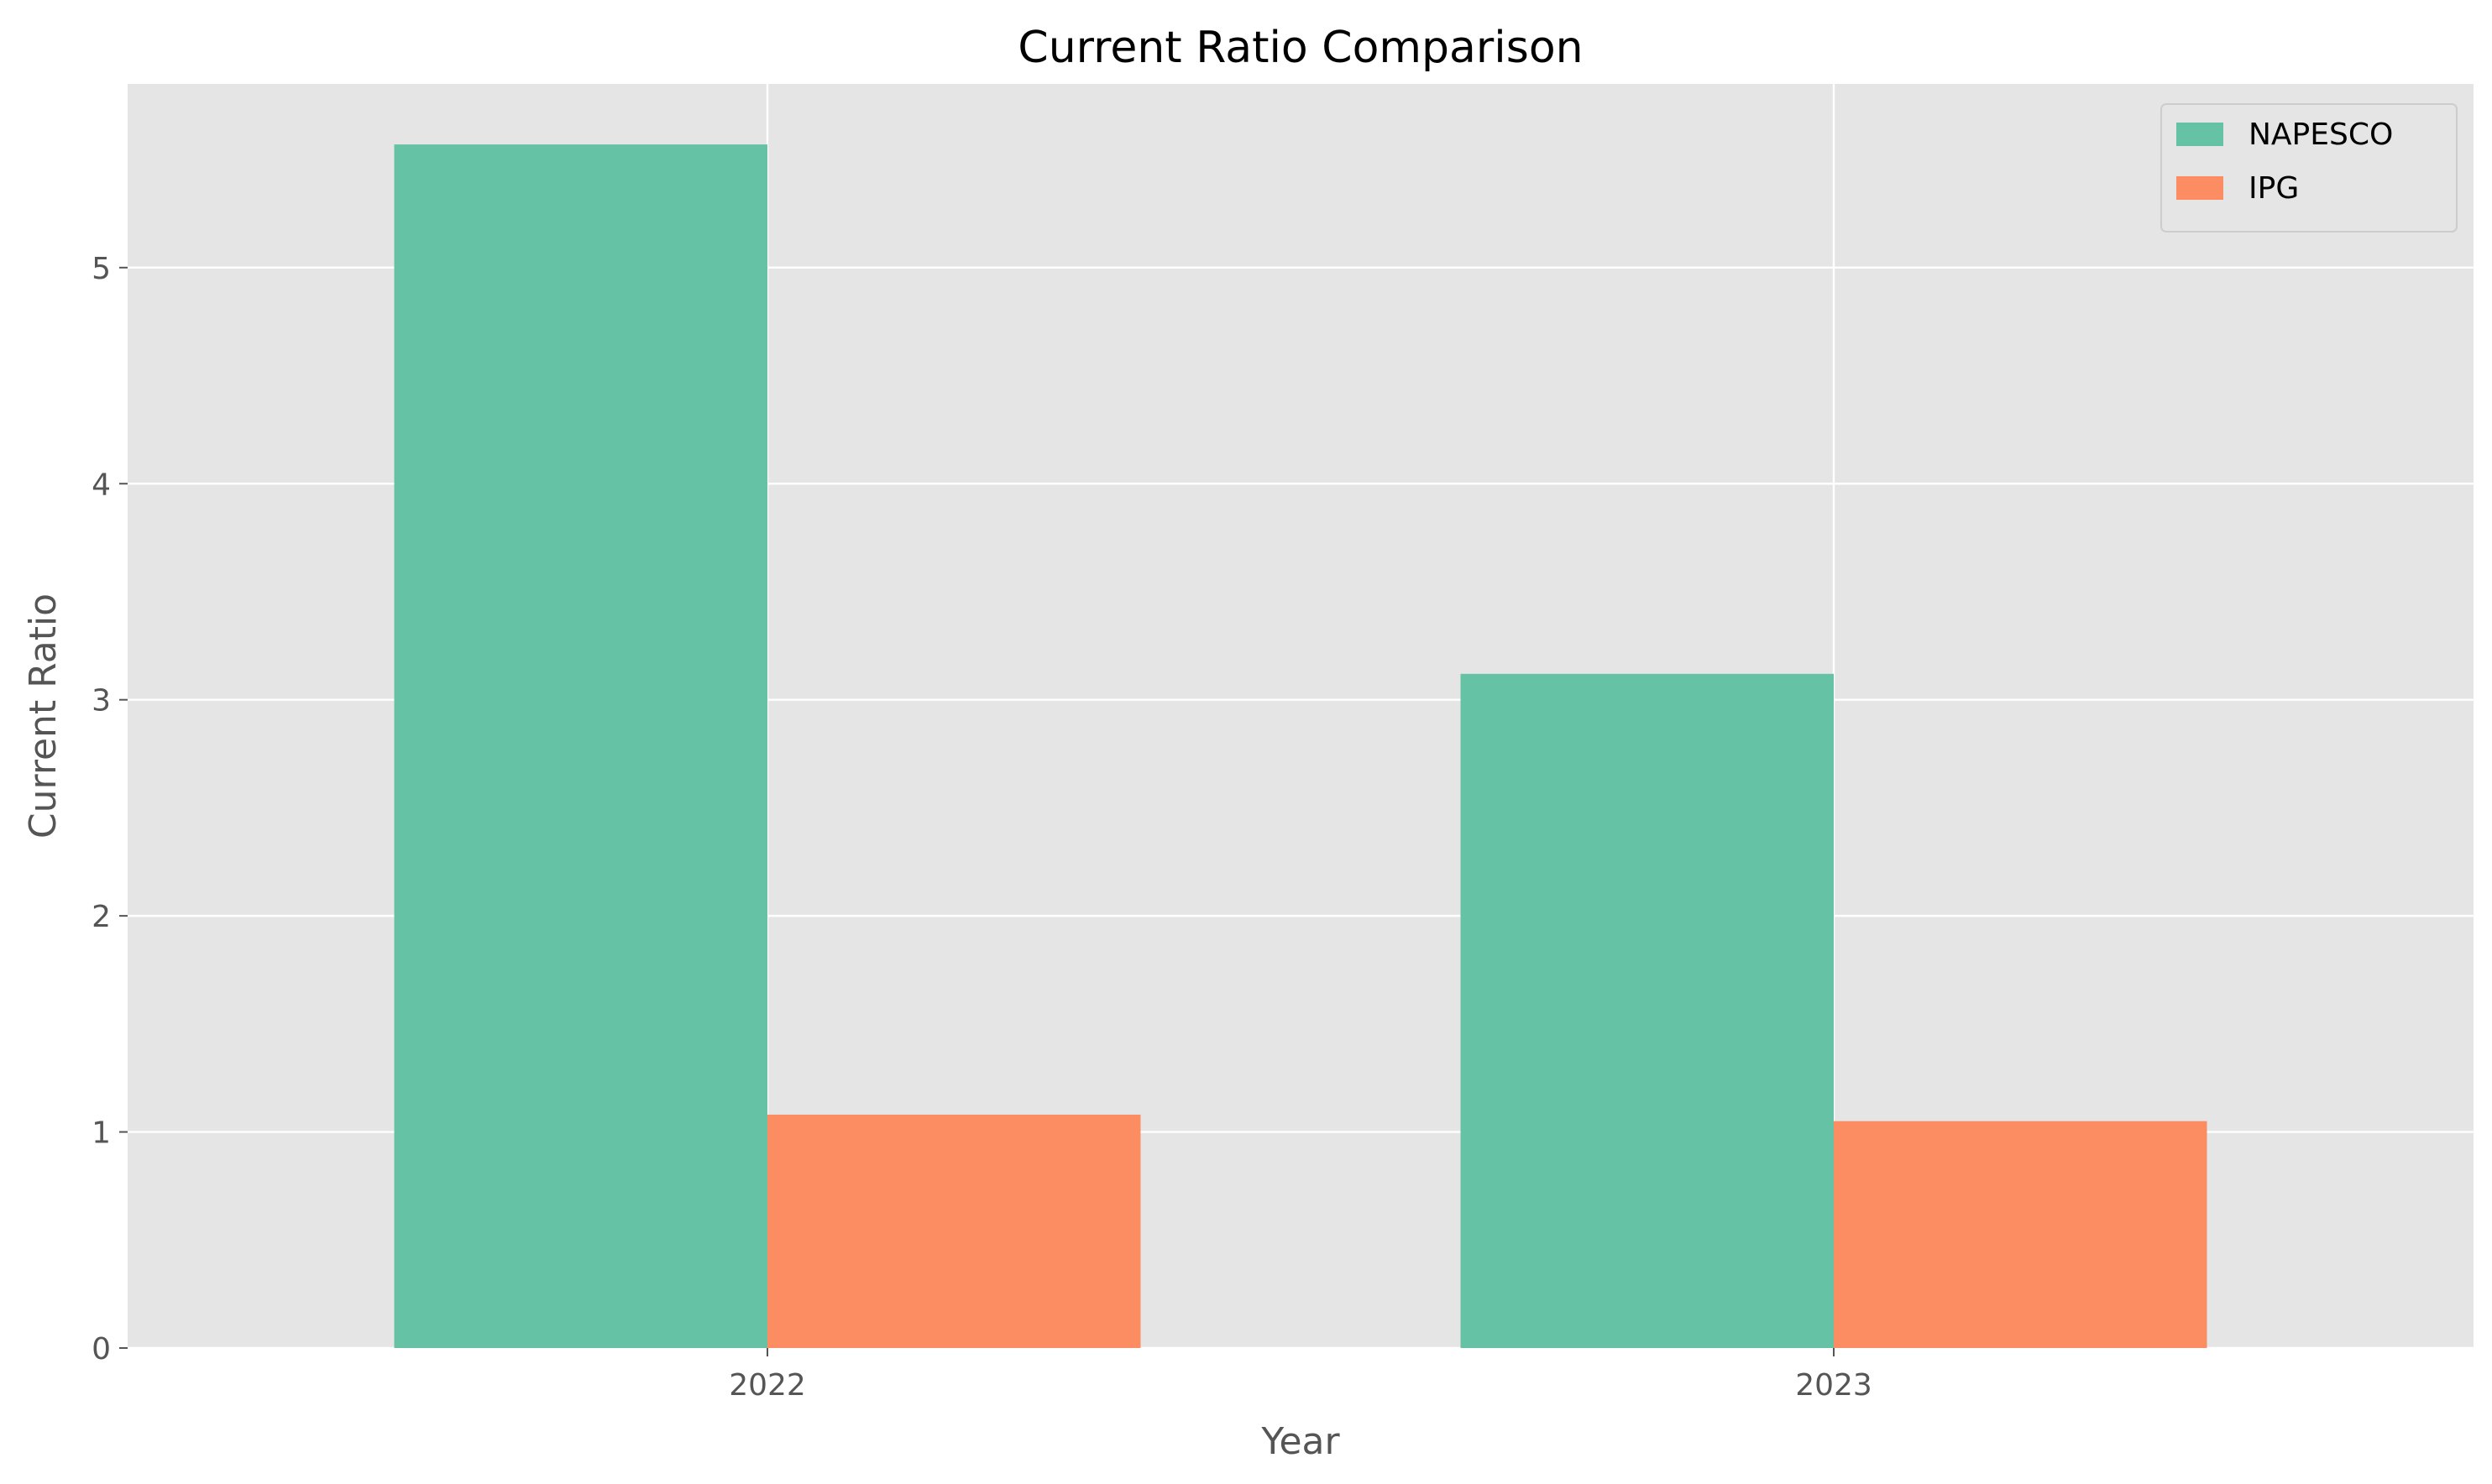  I want to click on y-axis-label: Current Ratio, so click(44, 716).